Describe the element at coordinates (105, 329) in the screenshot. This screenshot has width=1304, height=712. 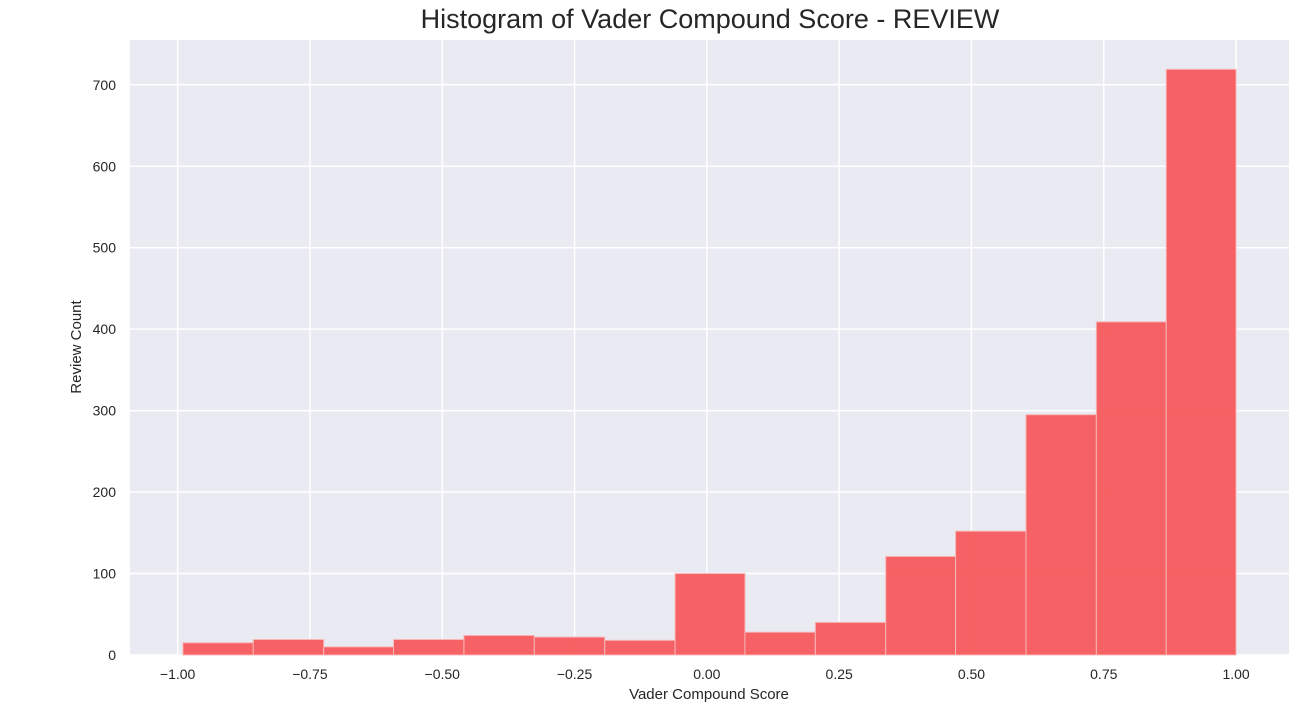
I see `y-tick-label: 400` at that location.